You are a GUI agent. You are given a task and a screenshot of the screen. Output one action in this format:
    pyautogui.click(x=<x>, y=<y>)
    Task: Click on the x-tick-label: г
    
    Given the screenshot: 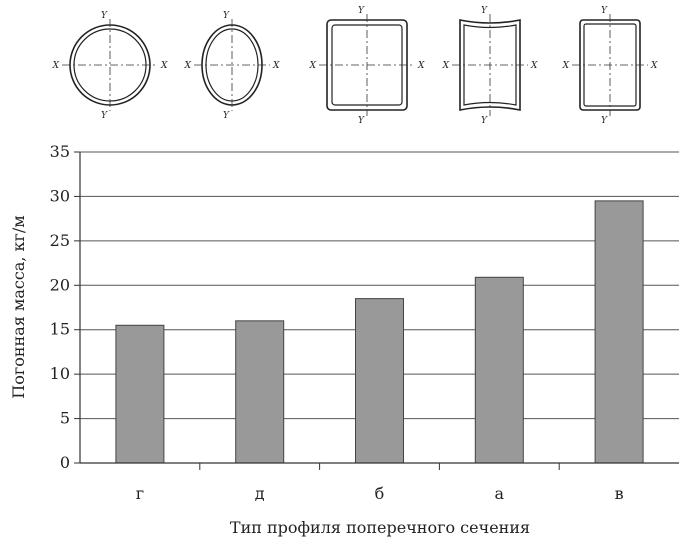 What is the action you would take?
    pyautogui.click(x=140, y=493)
    